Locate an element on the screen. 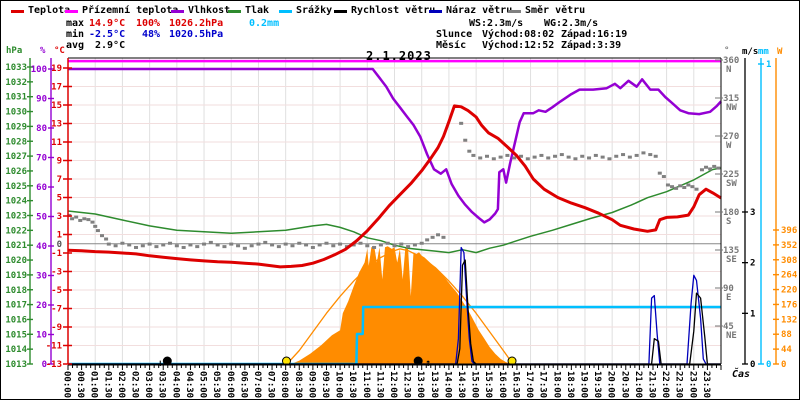 The image size is (800, 400). pressure-tick-label: 1026 is located at coordinates (16, 172).